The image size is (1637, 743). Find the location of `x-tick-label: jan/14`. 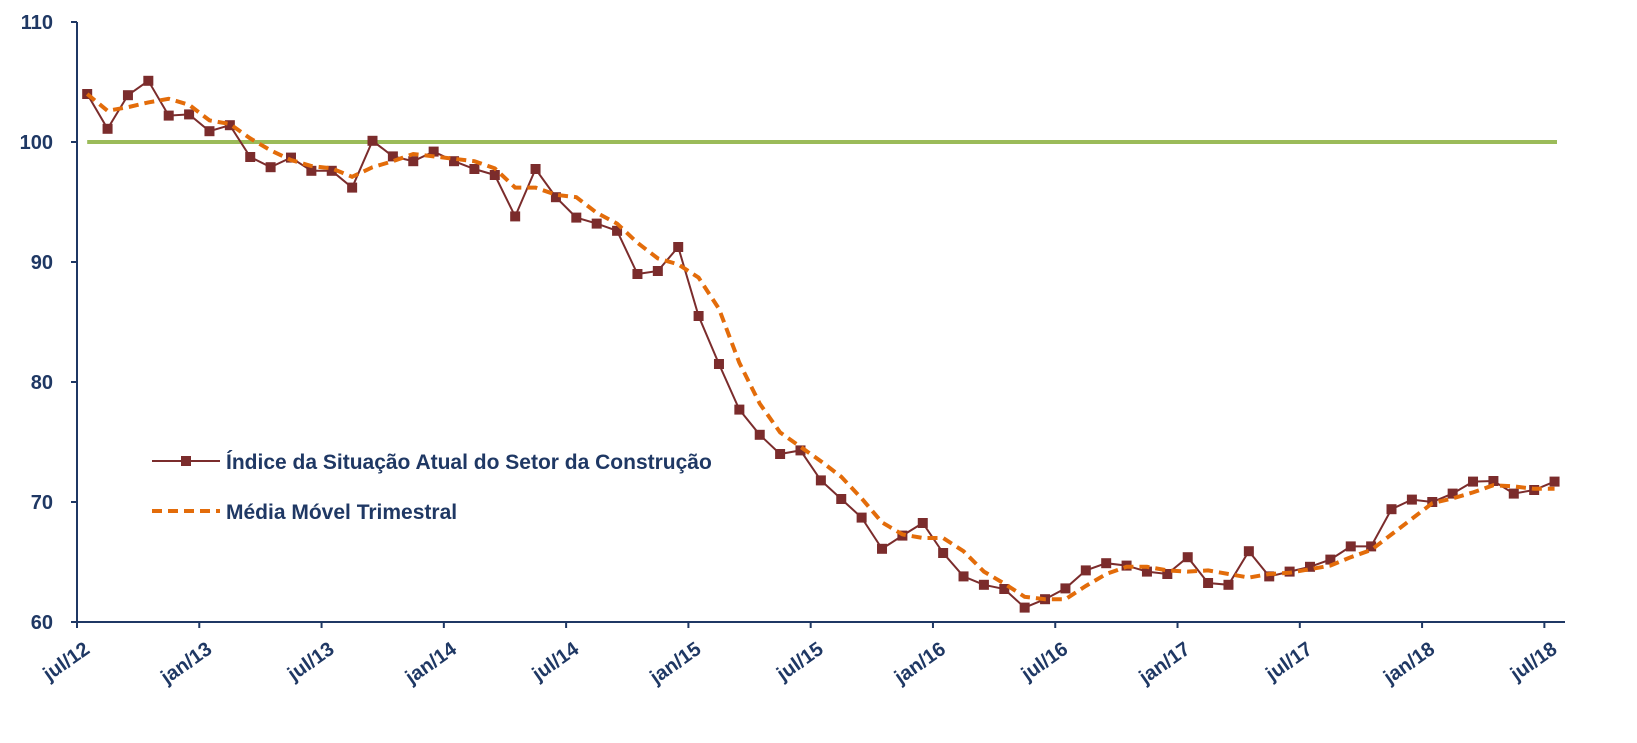

x-tick-label: jan/14 is located at coordinates (431, 664).